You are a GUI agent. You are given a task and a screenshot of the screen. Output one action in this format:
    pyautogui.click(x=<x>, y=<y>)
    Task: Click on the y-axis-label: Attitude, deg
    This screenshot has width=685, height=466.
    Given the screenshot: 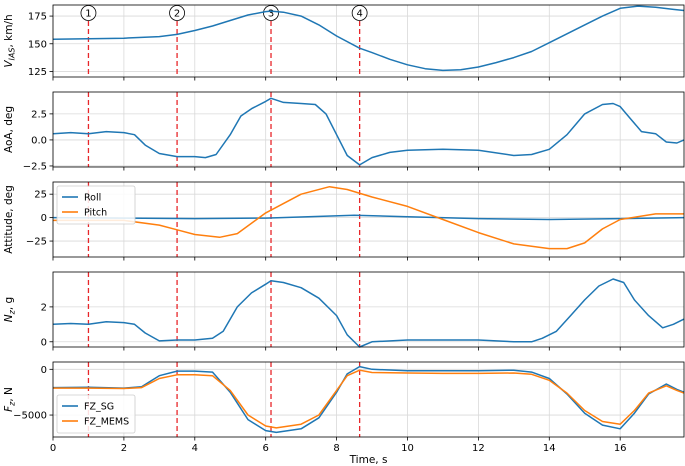 What is the action you would take?
    pyautogui.click(x=9, y=219)
    